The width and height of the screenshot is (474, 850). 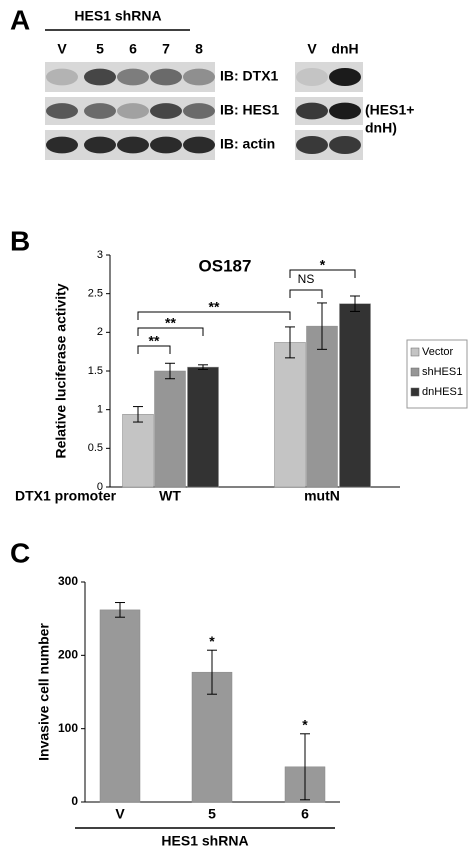 What do you see at coordinates (68, 581) in the screenshot?
I see `y-tick-label: 300` at bounding box center [68, 581].